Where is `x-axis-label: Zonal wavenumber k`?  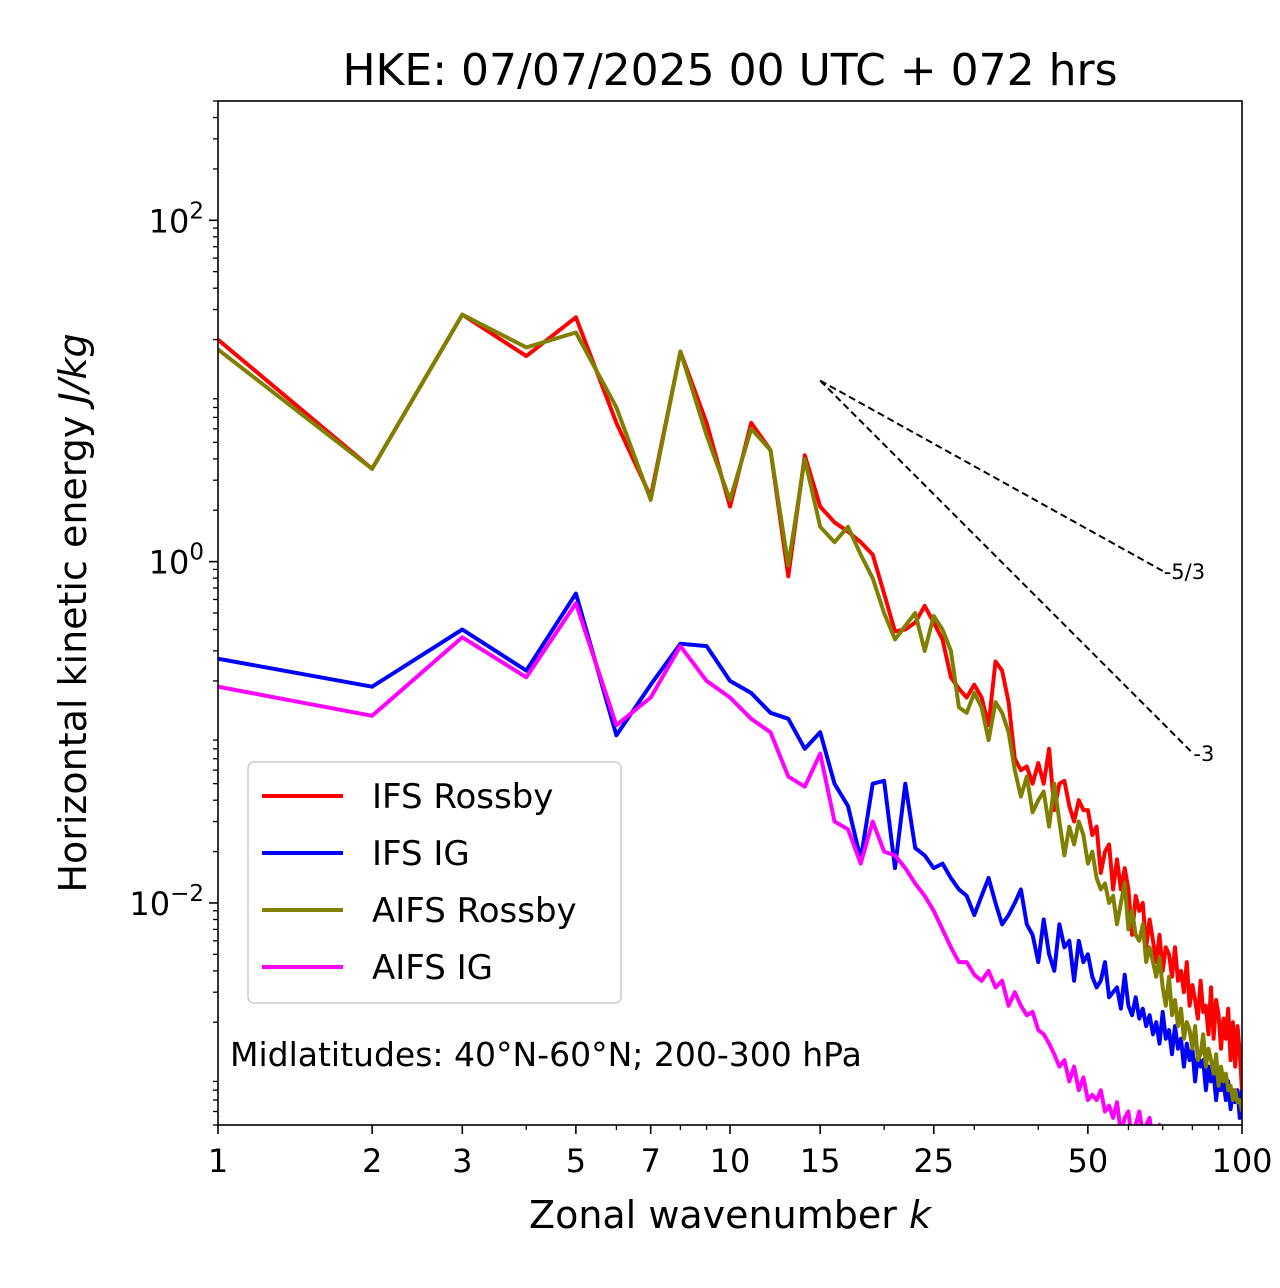
x-axis-label: Zonal wavenumber k is located at coordinates (731, 1215).